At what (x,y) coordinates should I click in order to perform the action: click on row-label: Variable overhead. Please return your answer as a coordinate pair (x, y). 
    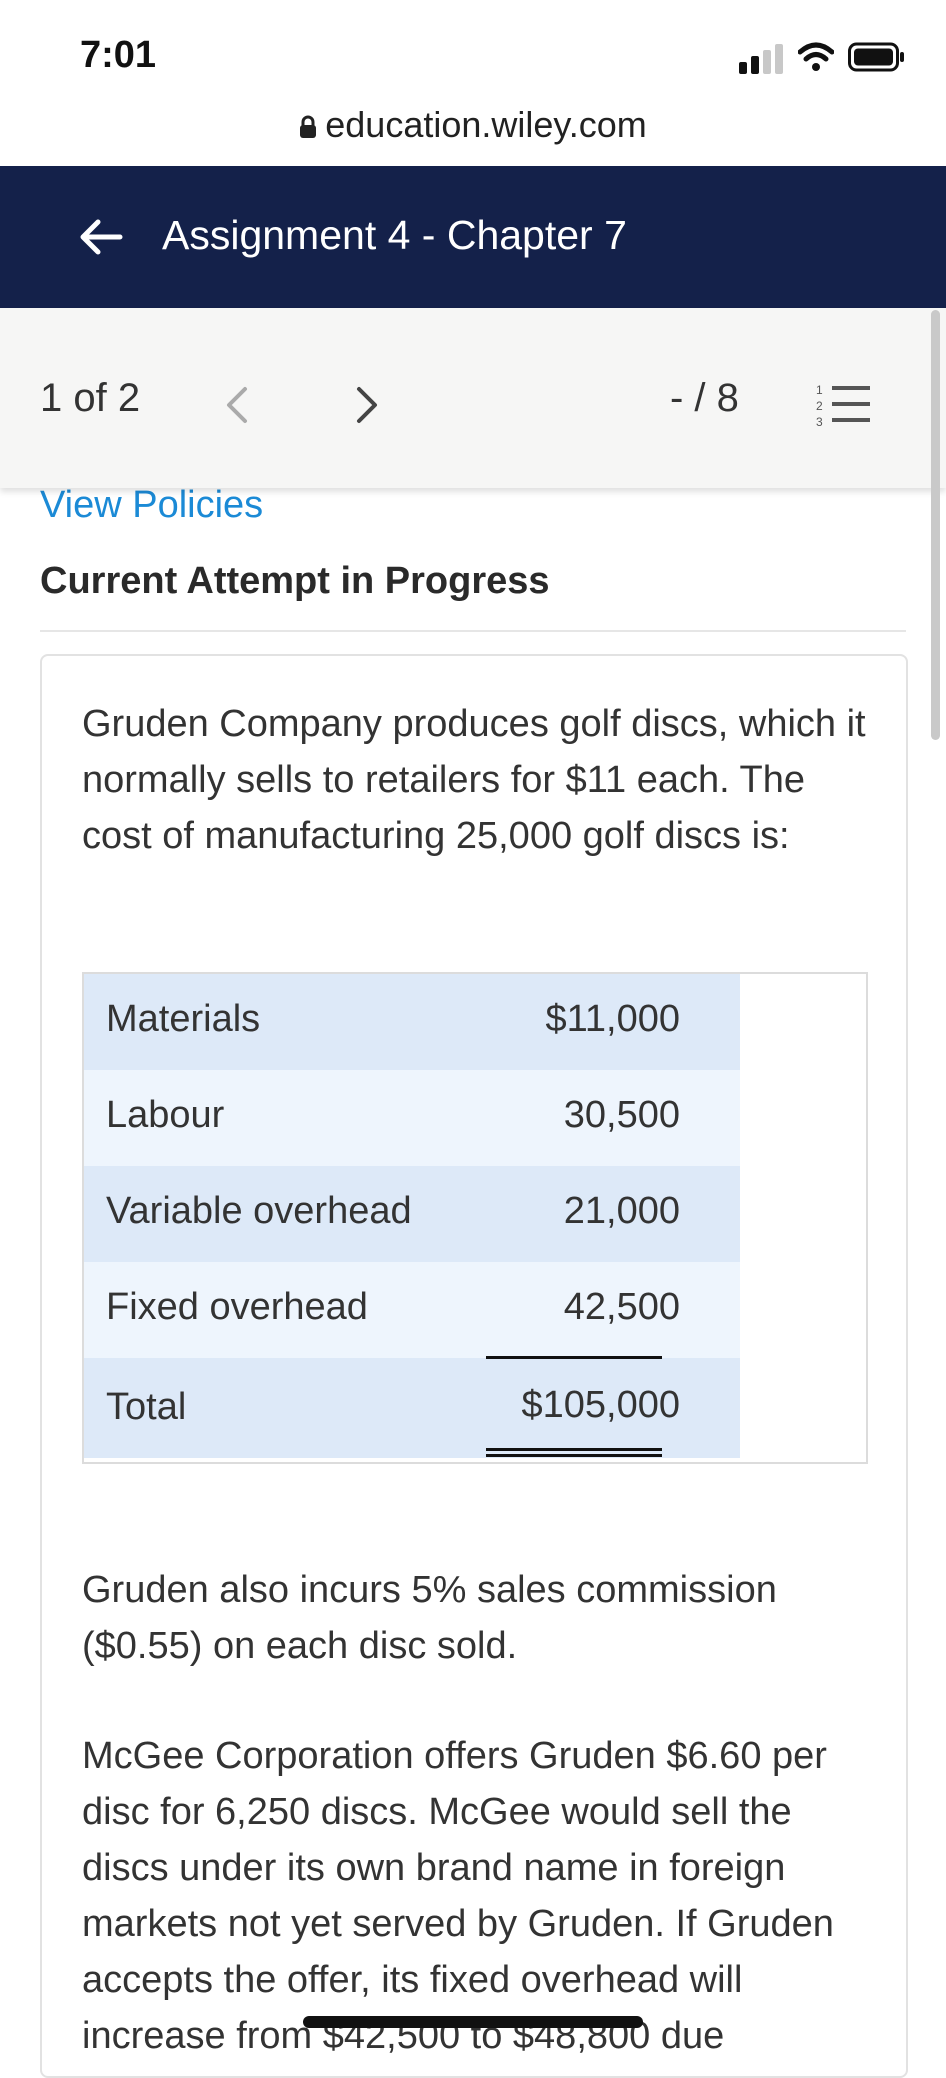
    Looking at the image, I should click on (259, 1211).